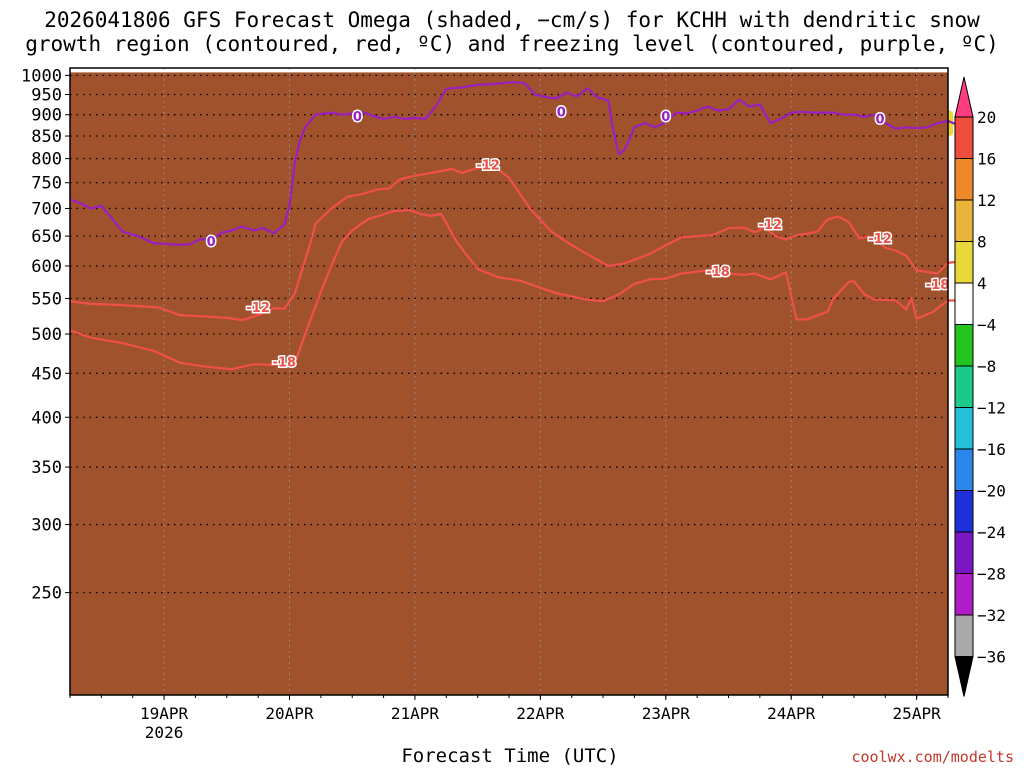 This screenshot has height=768, width=1024. I want to click on x-tick-label: 21APR, so click(415, 713).